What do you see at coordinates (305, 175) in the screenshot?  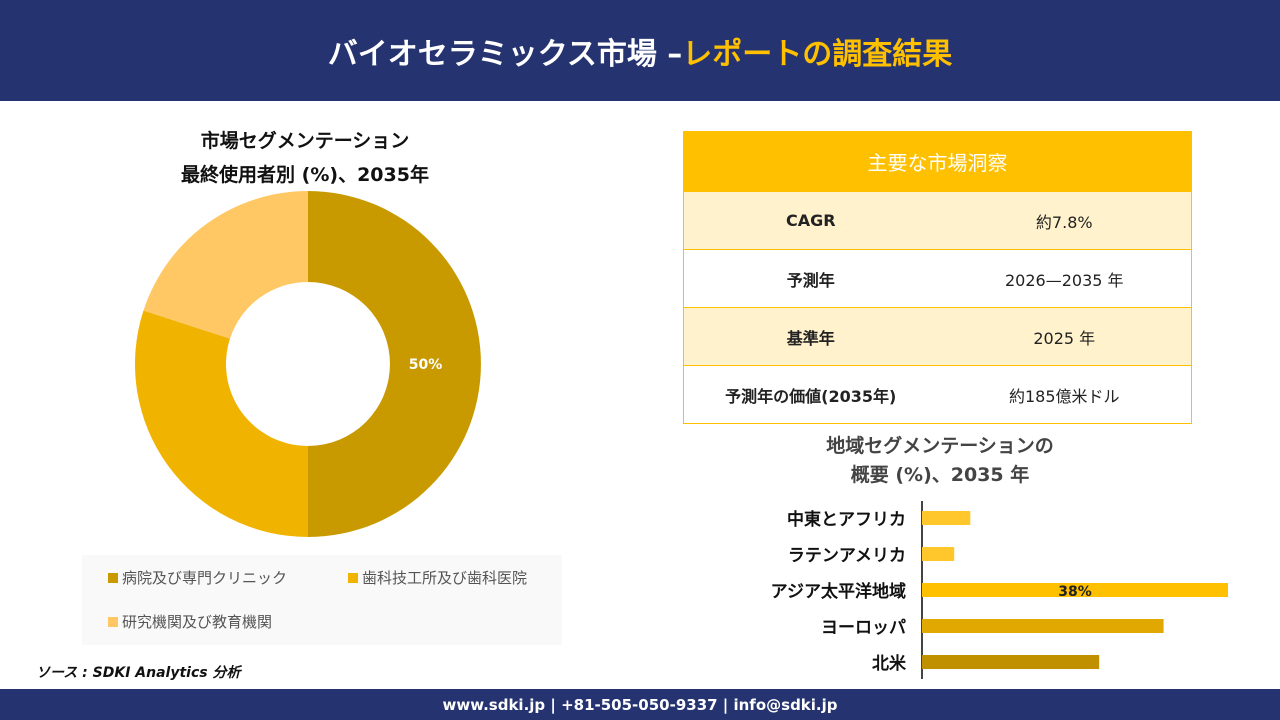 I see `donut-title-line2: 最終使用者別 (%)、2035年` at bounding box center [305, 175].